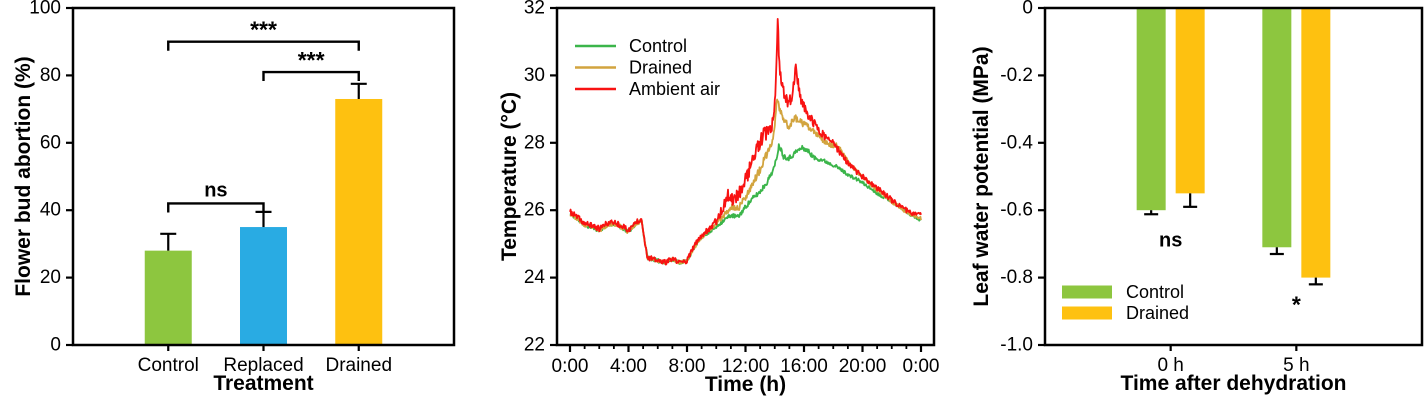 The image size is (1425, 402). What do you see at coordinates (534, 9) in the screenshot?
I see `y-tick-label: 32` at bounding box center [534, 9].